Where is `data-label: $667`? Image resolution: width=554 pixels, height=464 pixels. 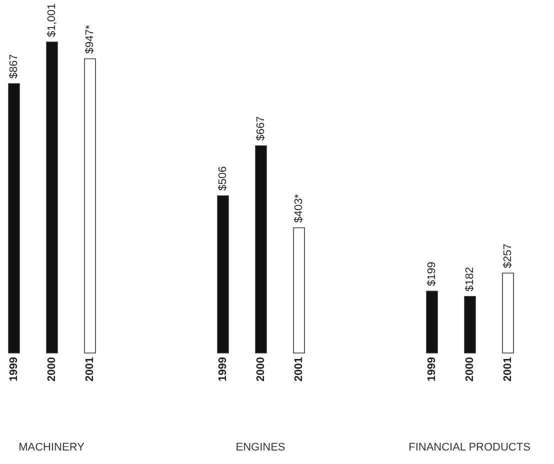
data-label: $667 is located at coordinates (261, 128).